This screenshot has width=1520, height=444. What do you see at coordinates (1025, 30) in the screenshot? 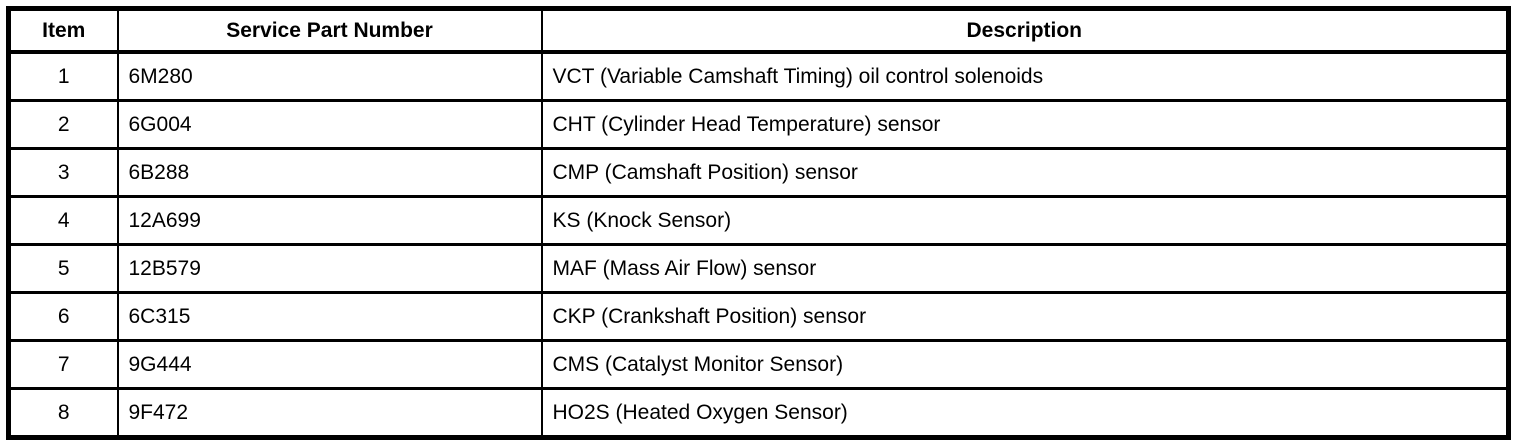
I see `column-header-description: Description` at bounding box center [1025, 30].